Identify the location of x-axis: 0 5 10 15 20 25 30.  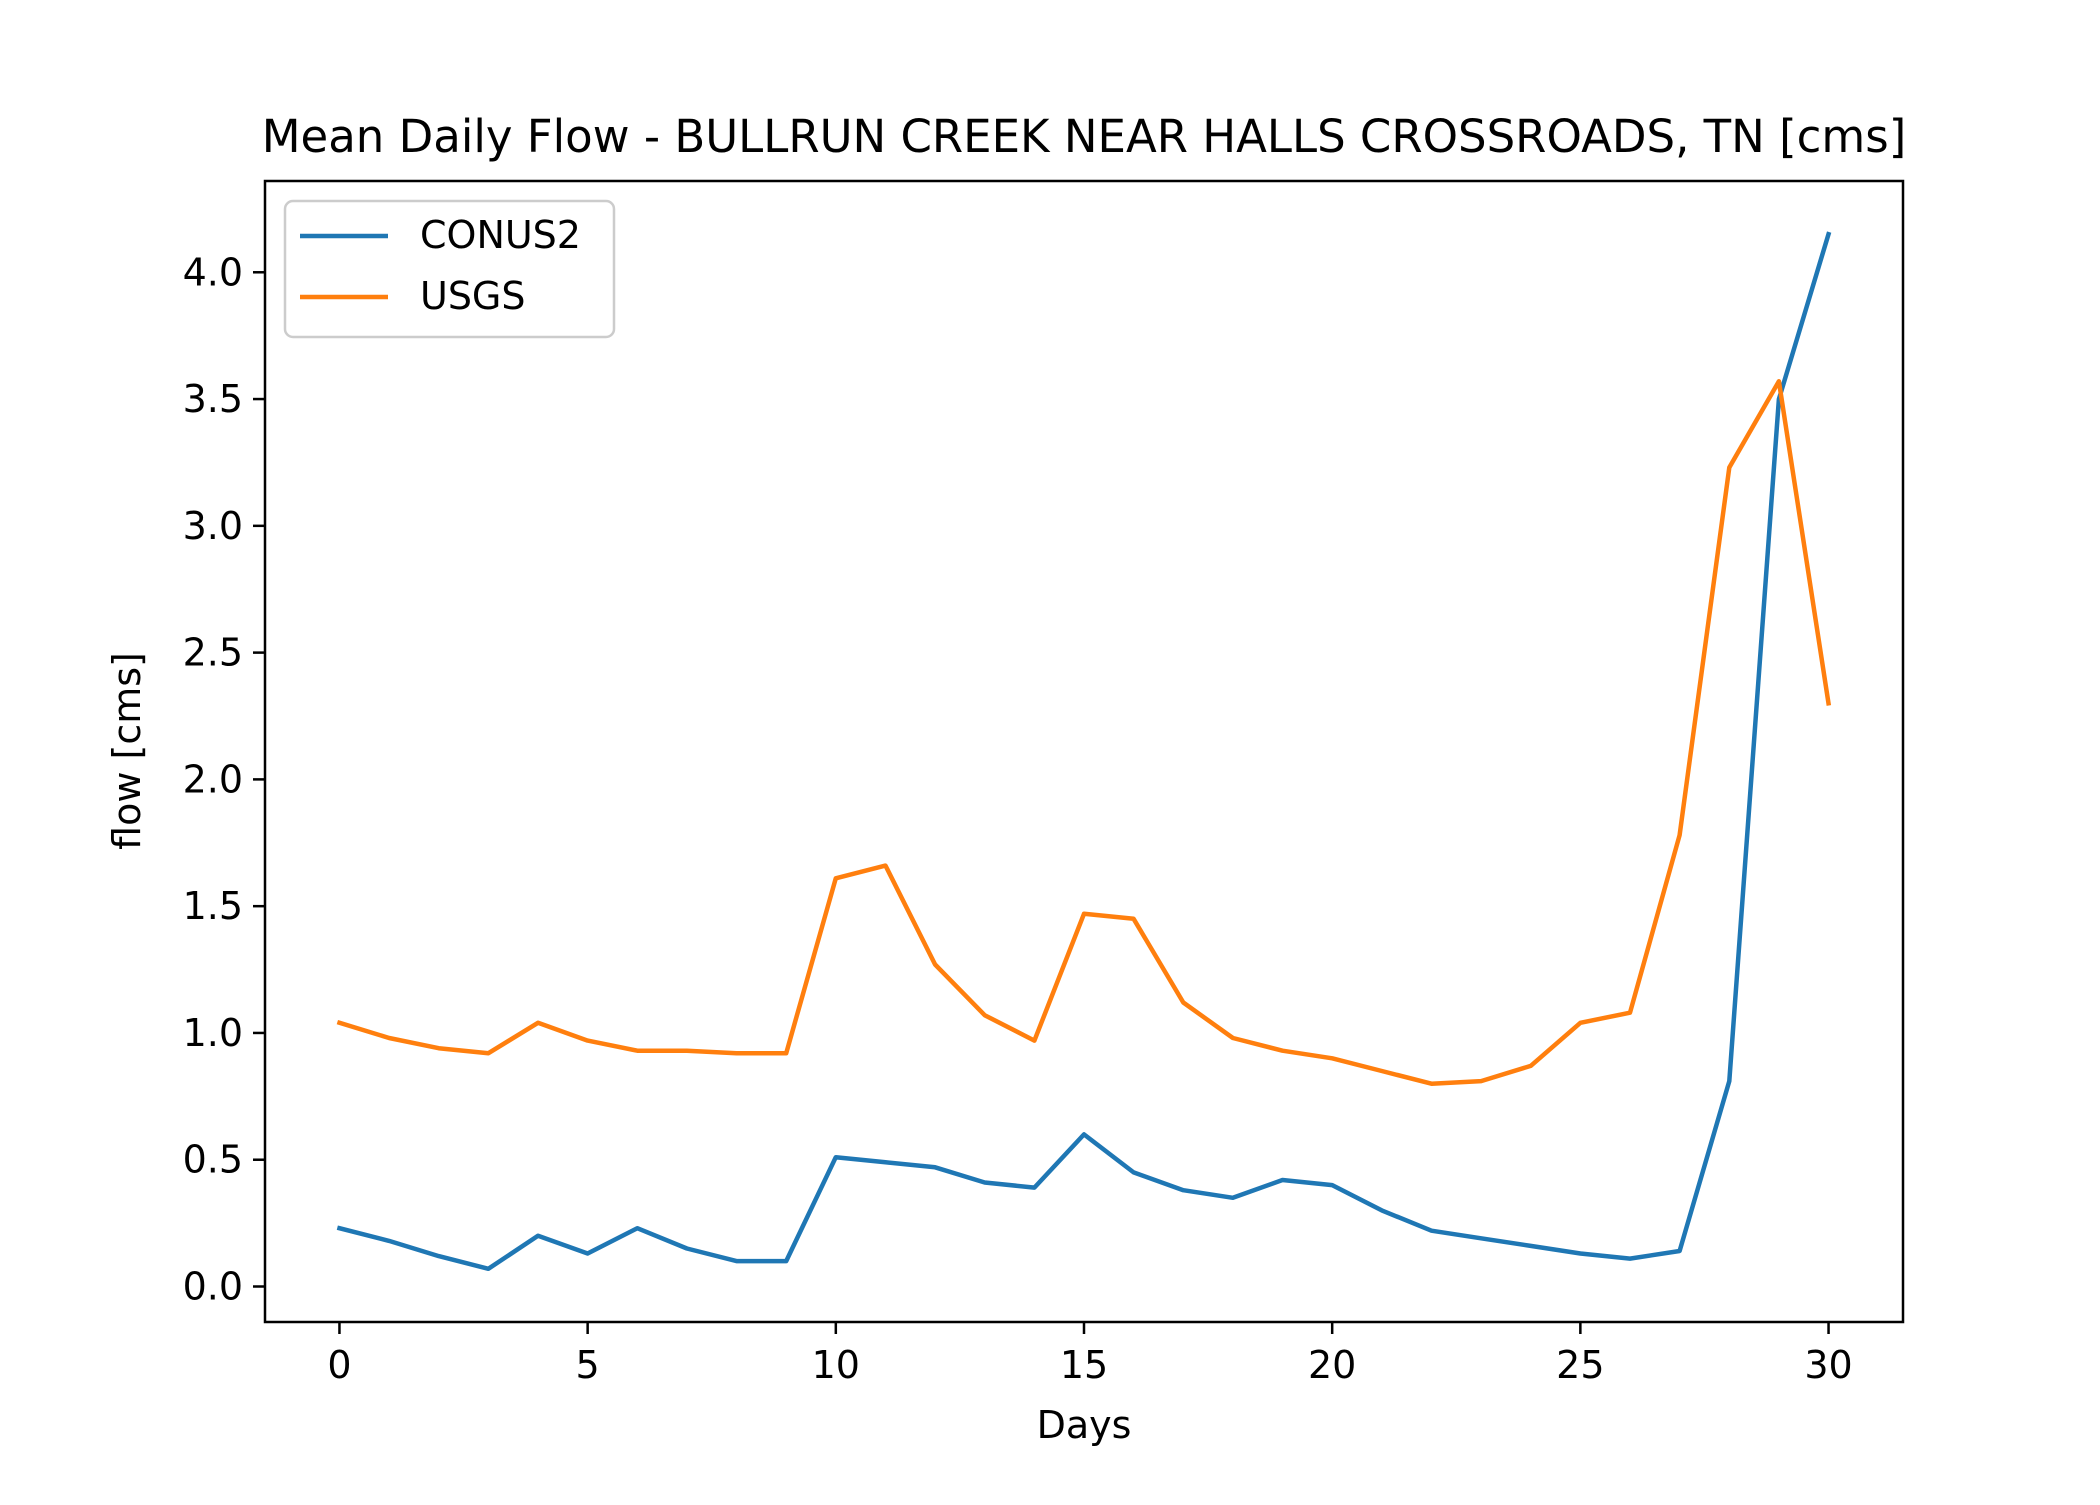
(1090, 1354).